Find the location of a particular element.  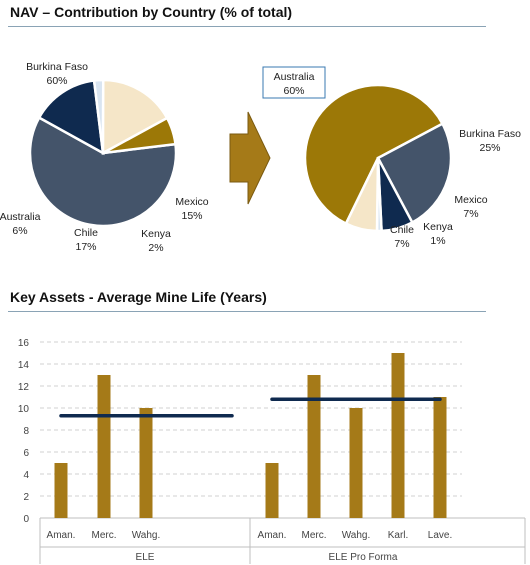

pie-left-value-burkina-faso: 60% is located at coordinates (56, 81).